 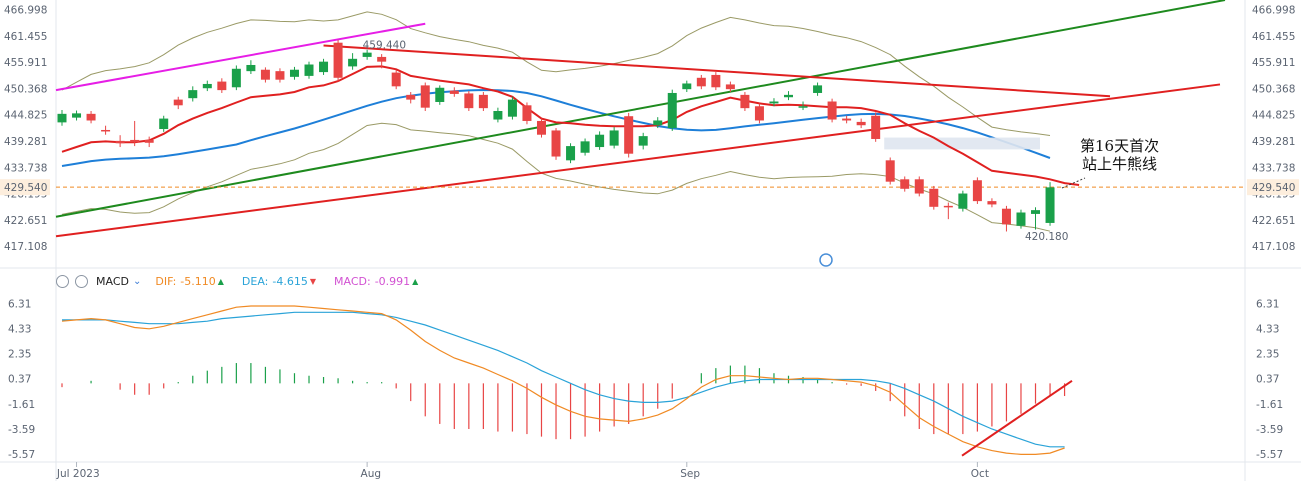 I want to click on dea-value: -4.615, so click(x=290, y=281).